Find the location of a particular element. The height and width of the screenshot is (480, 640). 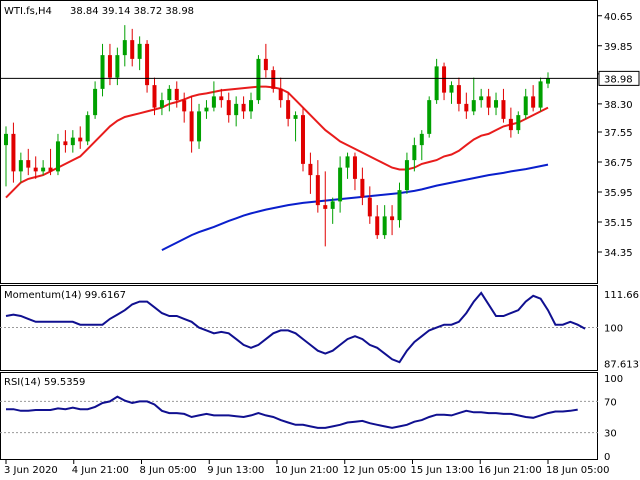

time-tick-label: 12 Jun 05:00 is located at coordinates (375, 470).